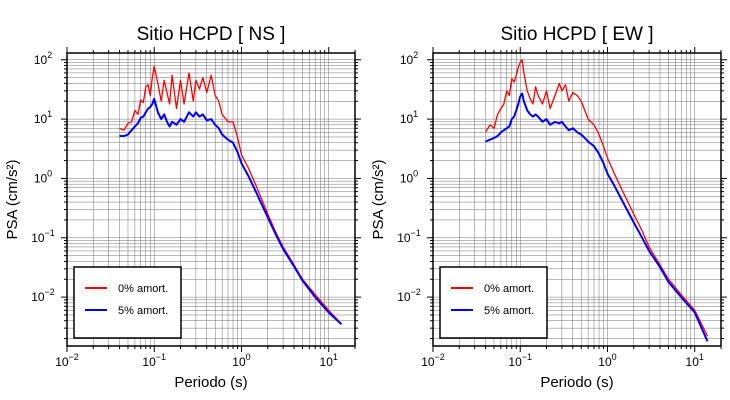 This screenshot has width=730, height=400. I want to click on chart-title: Sitio HCPD [ EW ], so click(576, 34).